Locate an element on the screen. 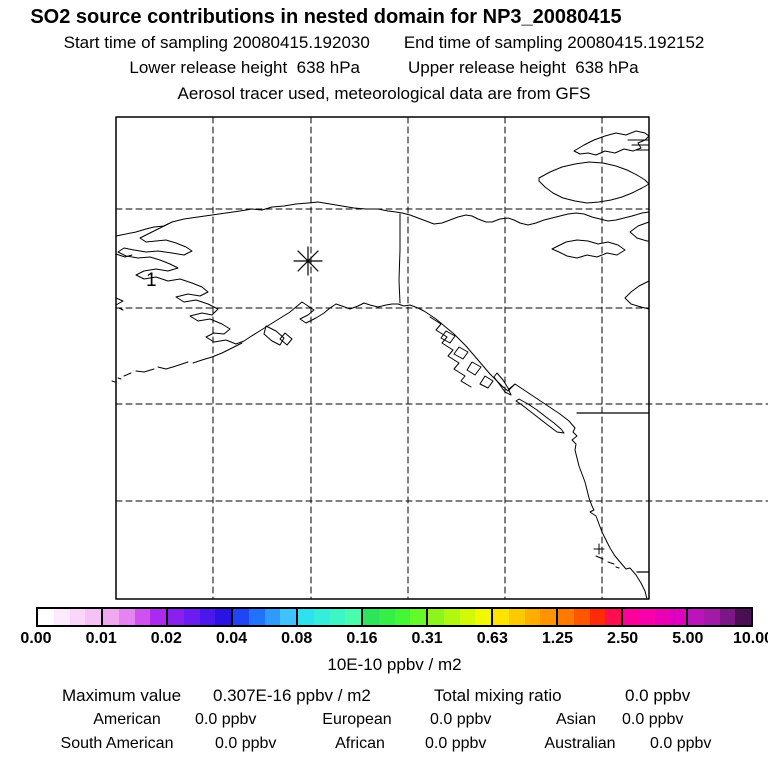  colorbar-tick-label: 0.00 is located at coordinates (36, 638).